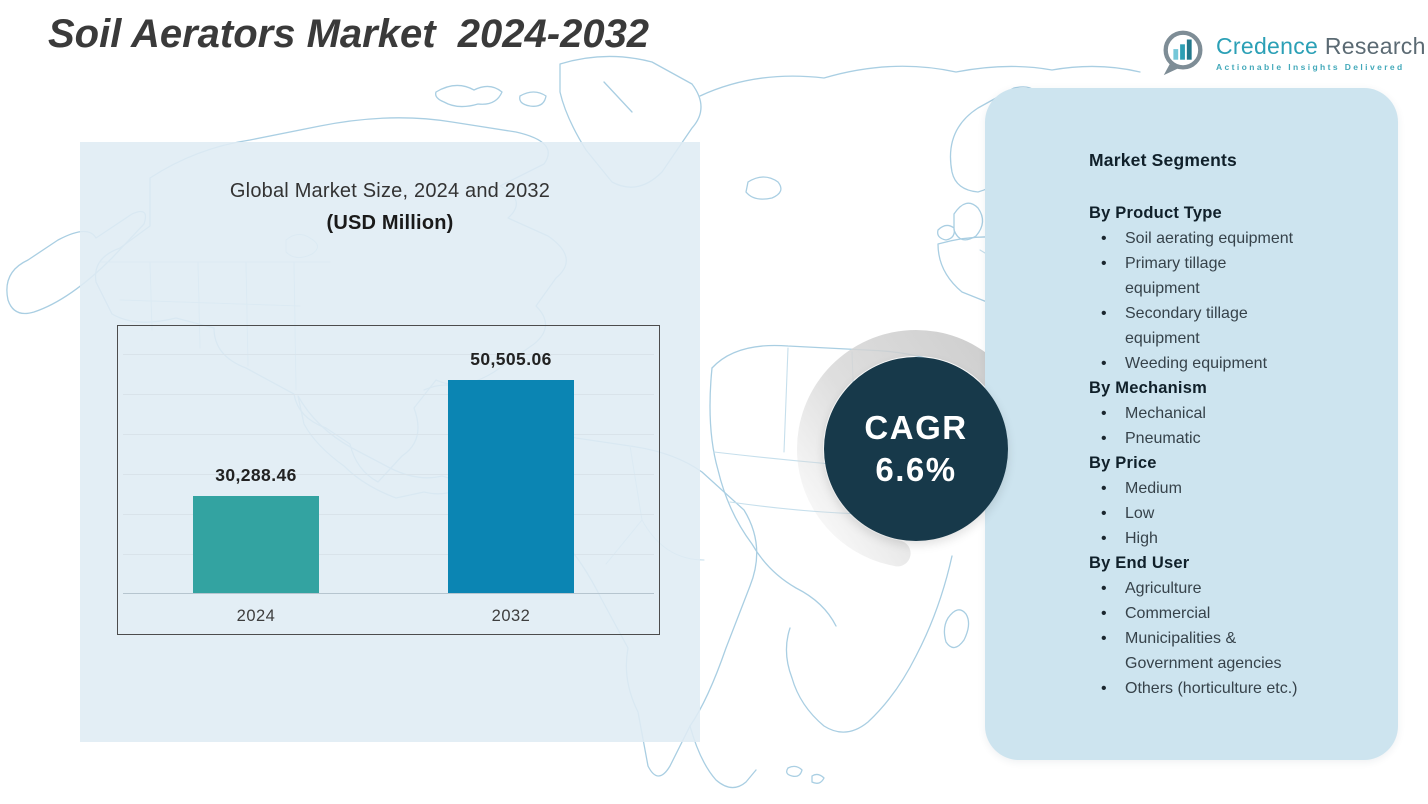  Describe the element at coordinates (1229, 613) in the screenshot. I see `segment-item: Commercial` at that location.